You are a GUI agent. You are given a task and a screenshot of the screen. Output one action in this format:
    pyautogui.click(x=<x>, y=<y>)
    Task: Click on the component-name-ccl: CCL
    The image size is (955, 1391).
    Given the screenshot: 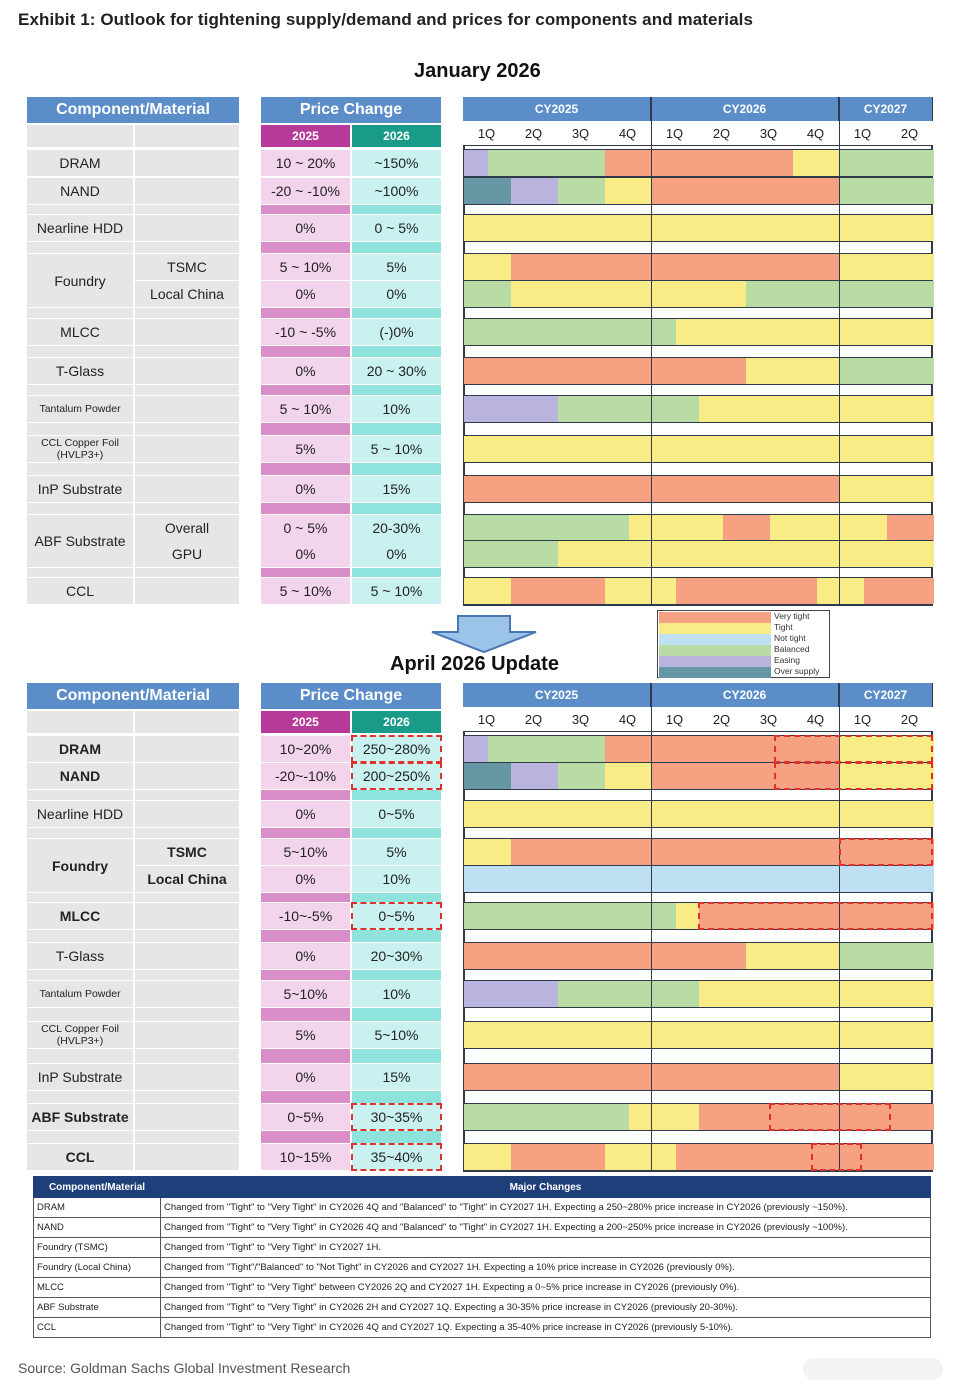 What is the action you would take?
    pyautogui.click(x=80, y=591)
    